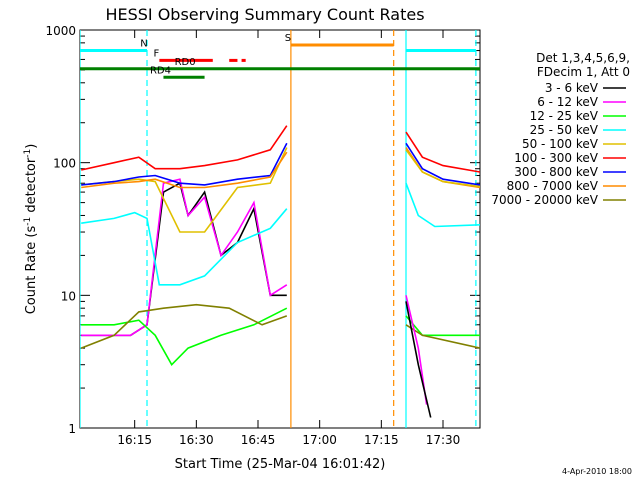  What do you see at coordinates (288, 38) in the screenshot?
I see `flag-label-s: S` at bounding box center [288, 38].